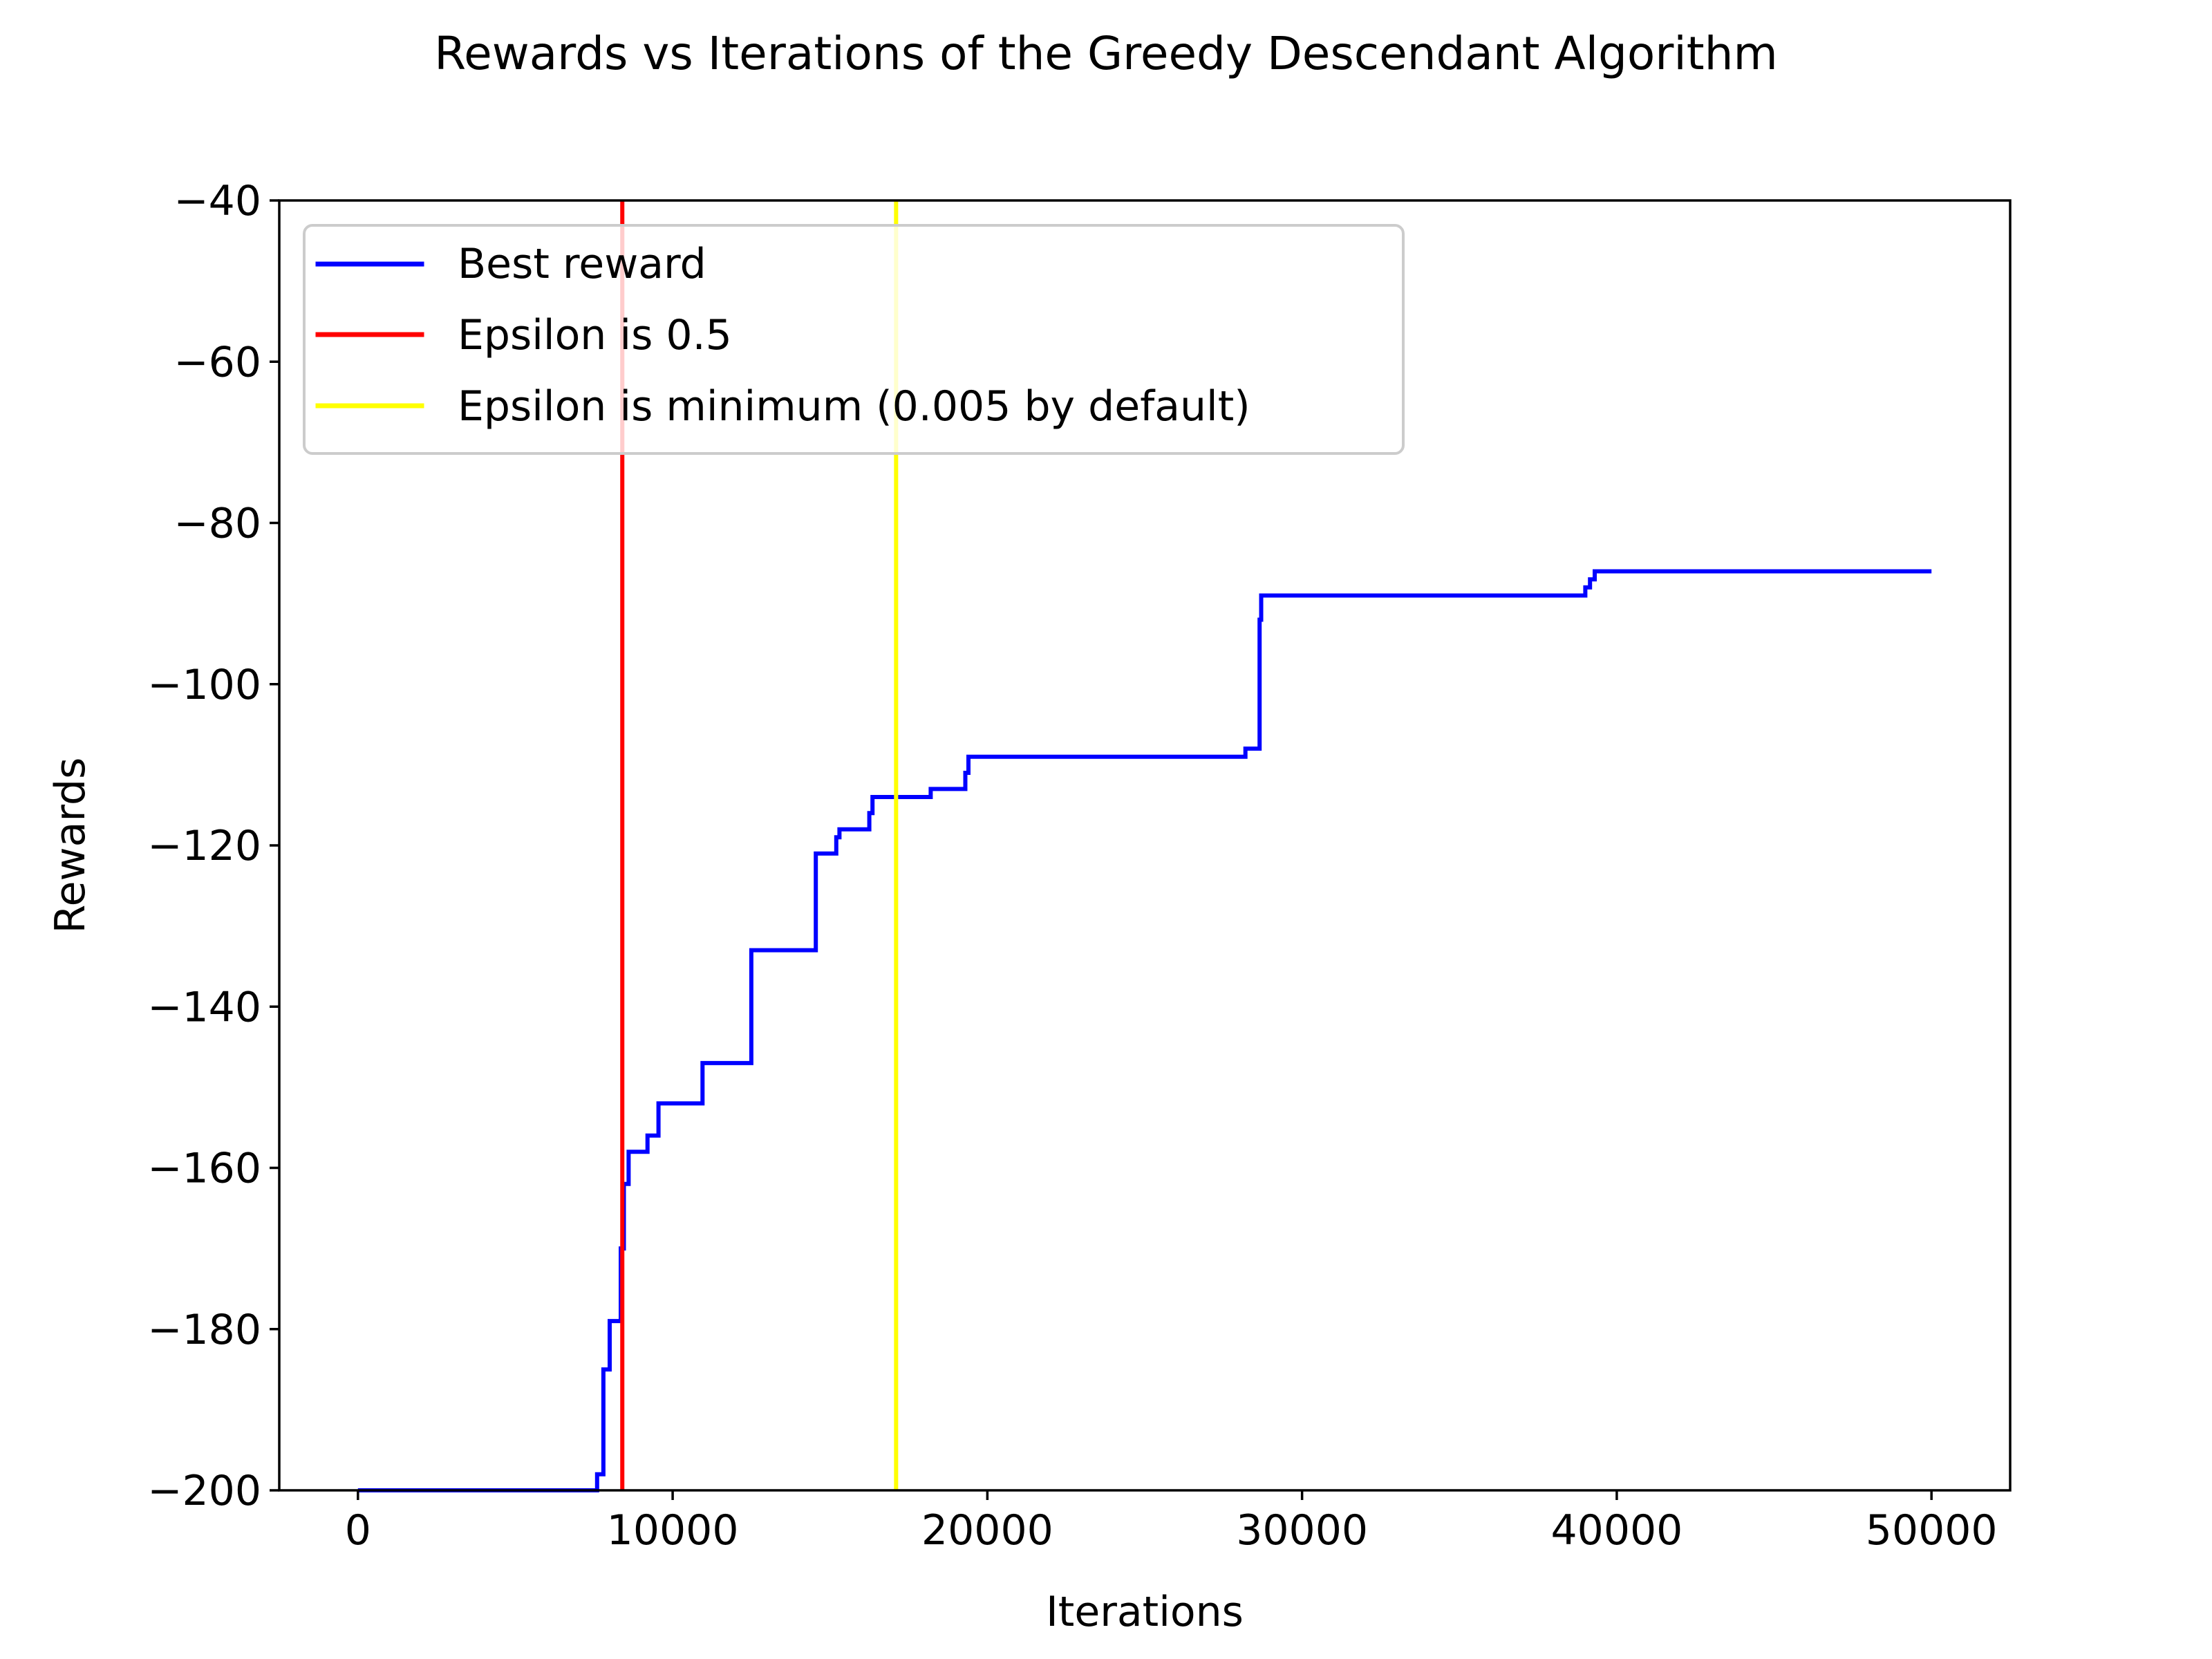 The image size is (2212, 1659). I want to click on y-tick-label: −80, so click(218, 524).